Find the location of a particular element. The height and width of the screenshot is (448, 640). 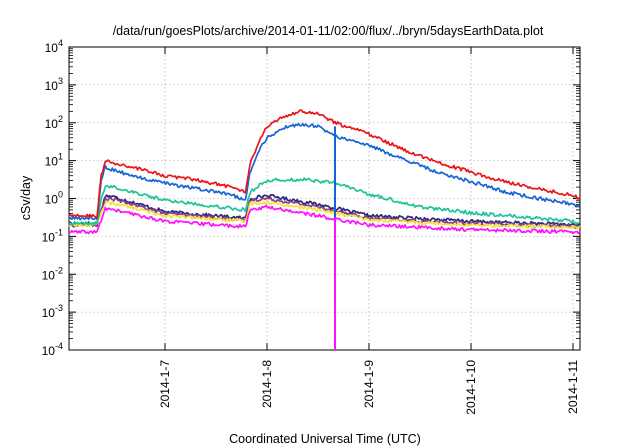

series-line-magenta is located at coordinates (324, 219).